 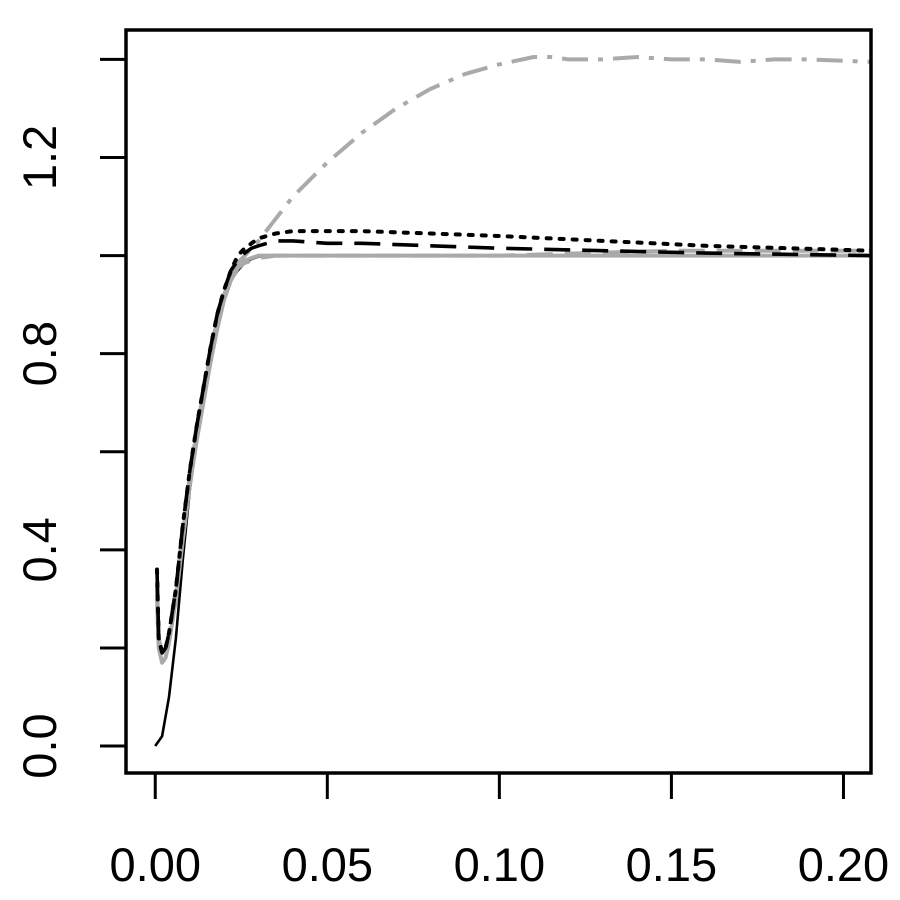 I want to click on x-tick-label: 0.10, so click(x=499, y=864).